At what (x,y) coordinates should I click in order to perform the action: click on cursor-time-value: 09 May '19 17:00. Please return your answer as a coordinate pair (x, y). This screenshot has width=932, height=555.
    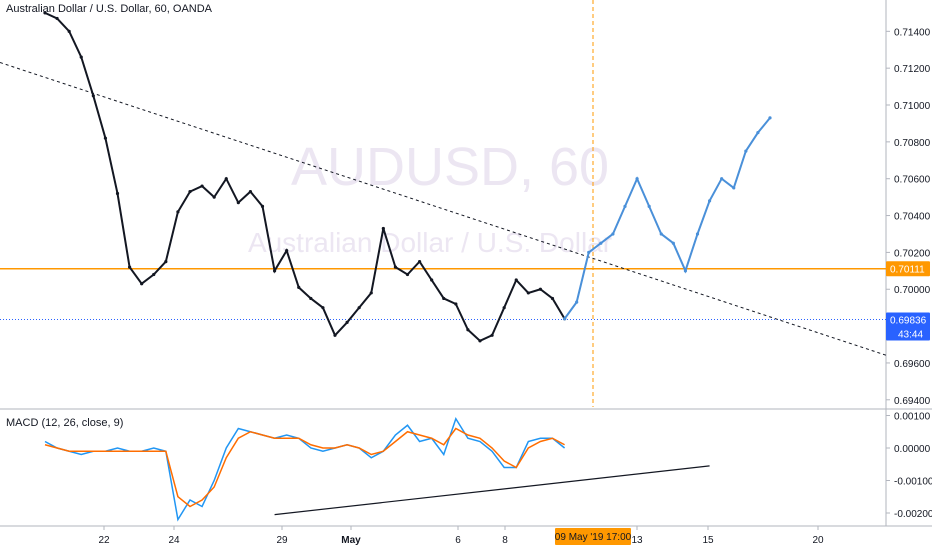
    Looking at the image, I should click on (593, 537).